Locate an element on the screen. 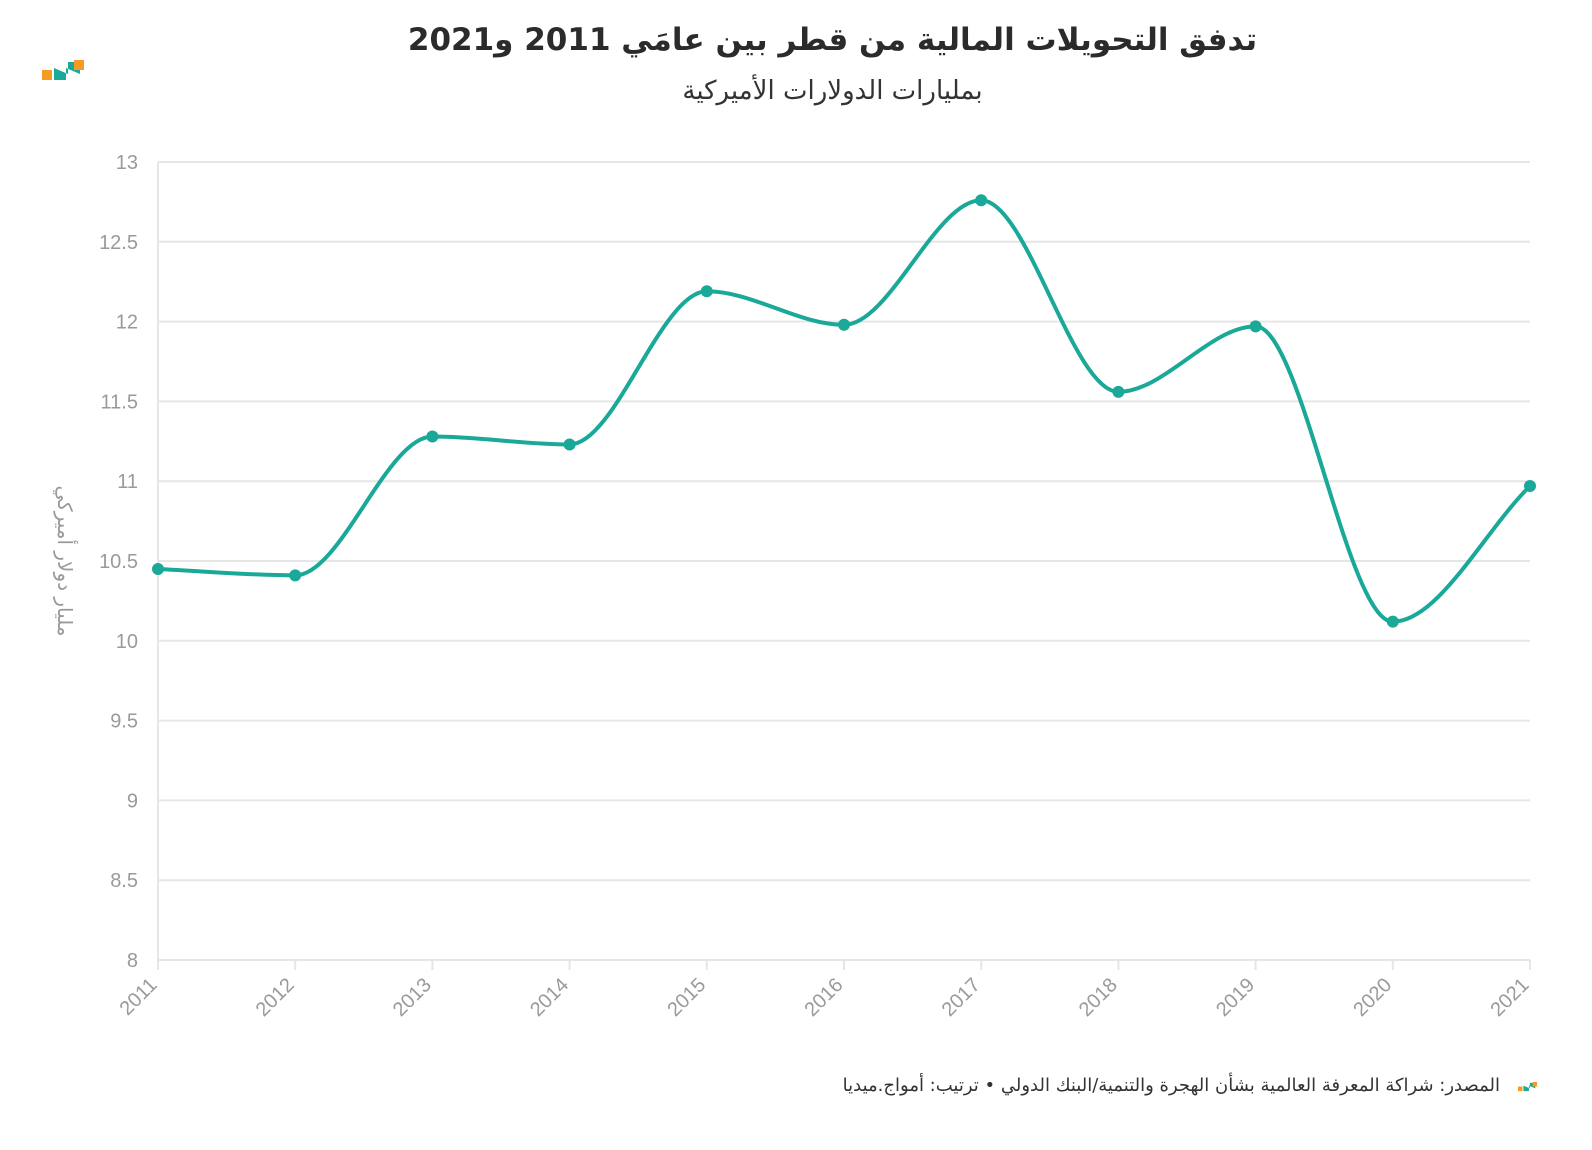 The image size is (1592, 1150). y-tick-label: 9.5 is located at coordinates (124, 722).